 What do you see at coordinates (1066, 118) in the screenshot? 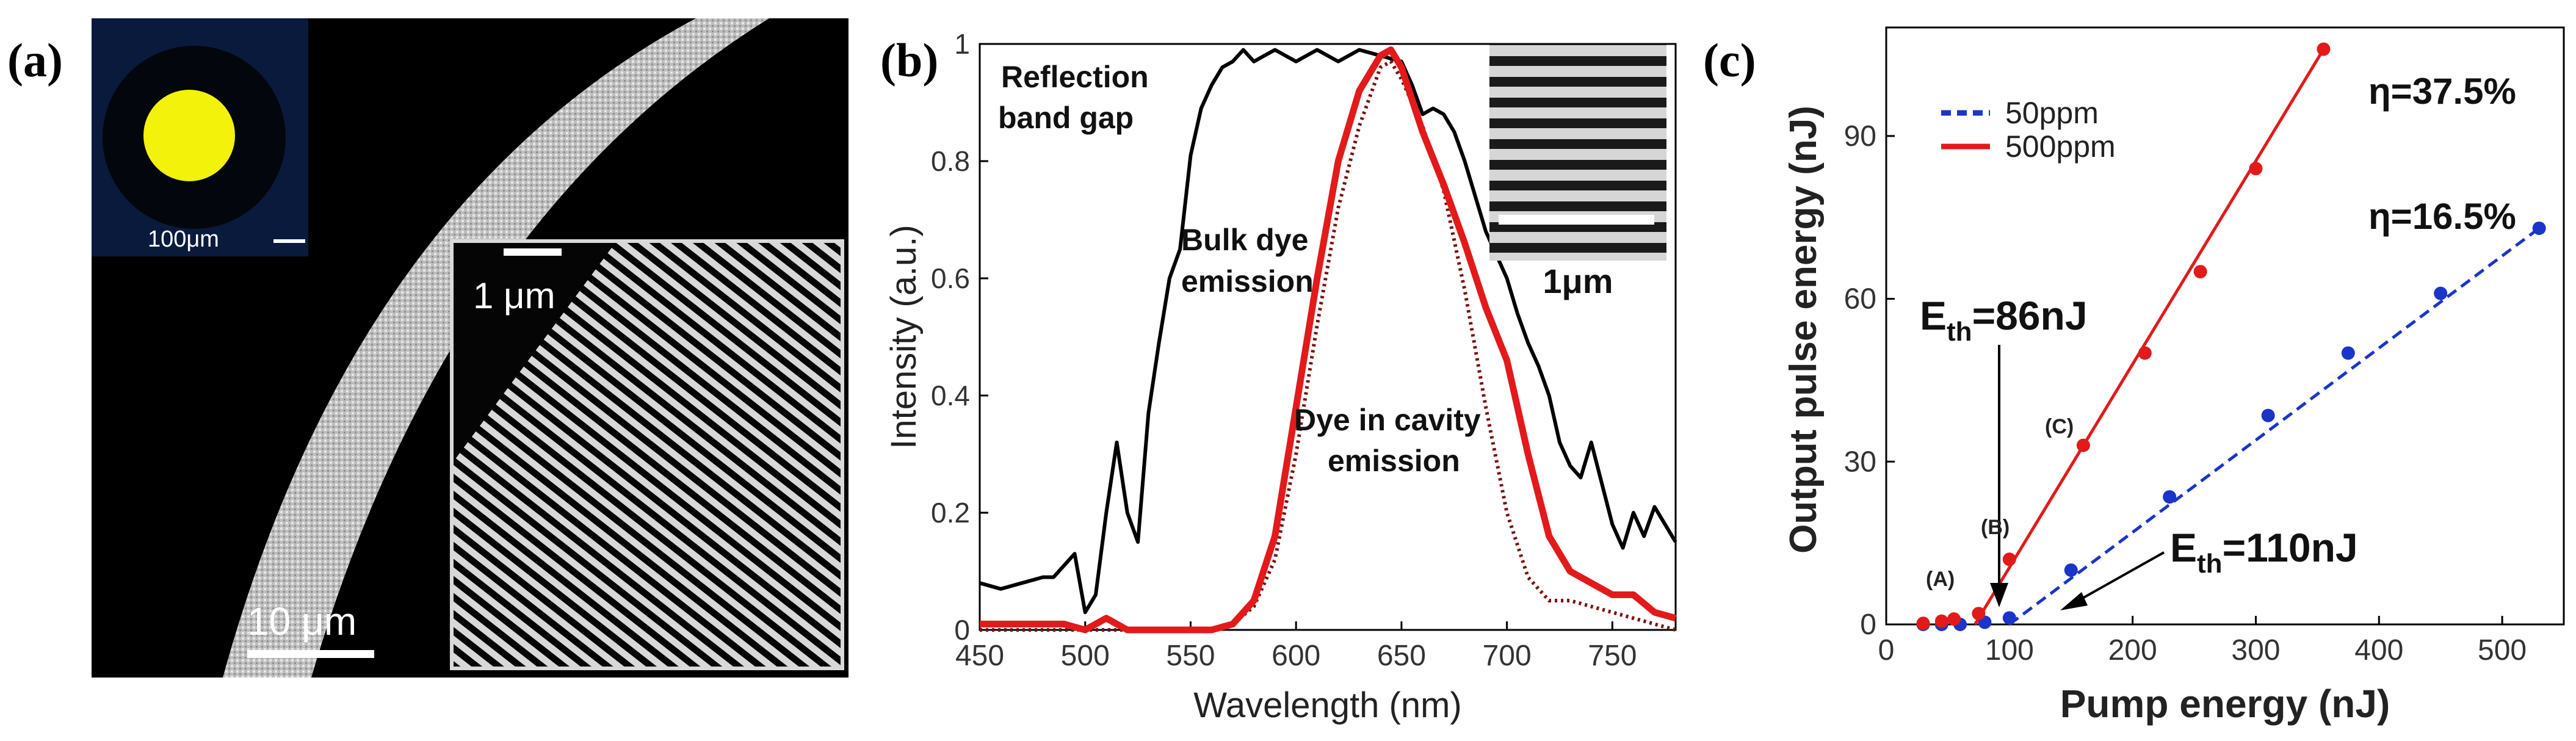
I see `reflection-annotation-line2: band gap` at bounding box center [1066, 118].